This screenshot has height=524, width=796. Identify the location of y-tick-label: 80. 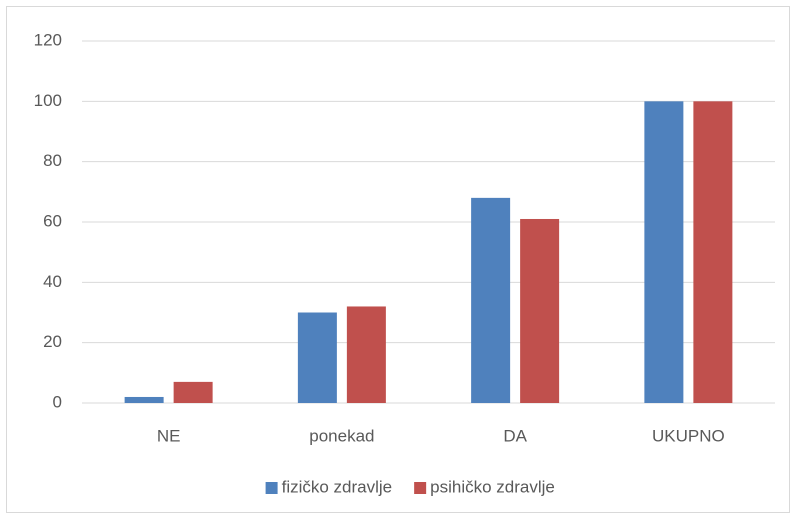
(52, 160).